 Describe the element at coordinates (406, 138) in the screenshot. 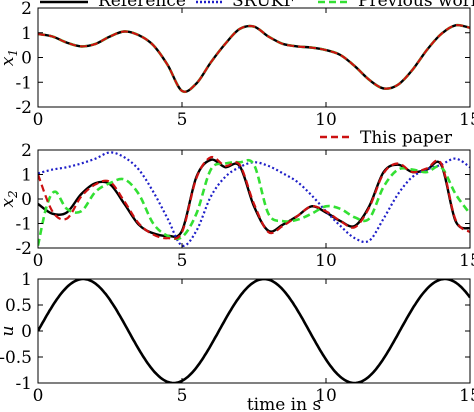

I see `legend-this-paper-label: This paper` at that location.